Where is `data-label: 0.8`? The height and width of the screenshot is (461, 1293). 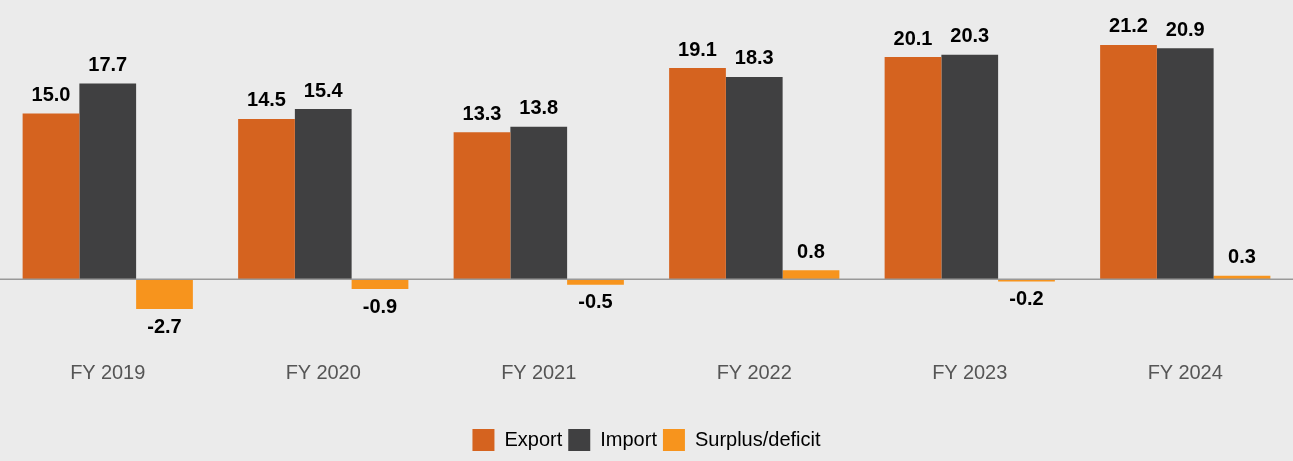 data-label: 0.8 is located at coordinates (811, 250).